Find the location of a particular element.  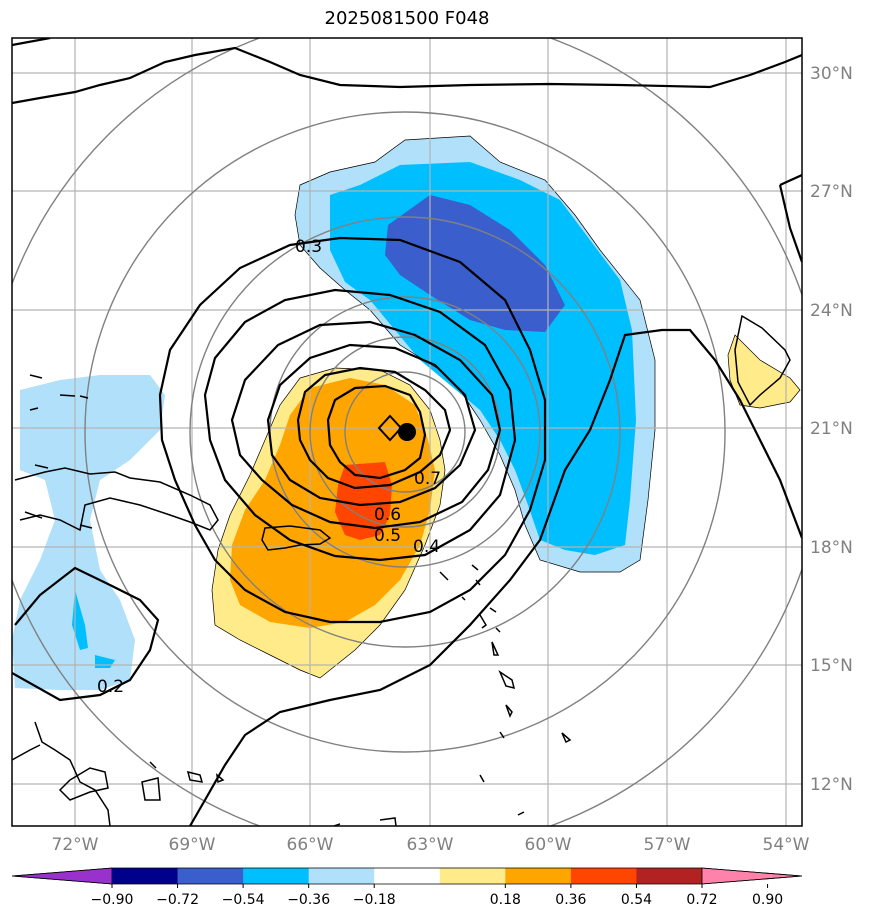

lon-label: 63°W is located at coordinates (430, 845).